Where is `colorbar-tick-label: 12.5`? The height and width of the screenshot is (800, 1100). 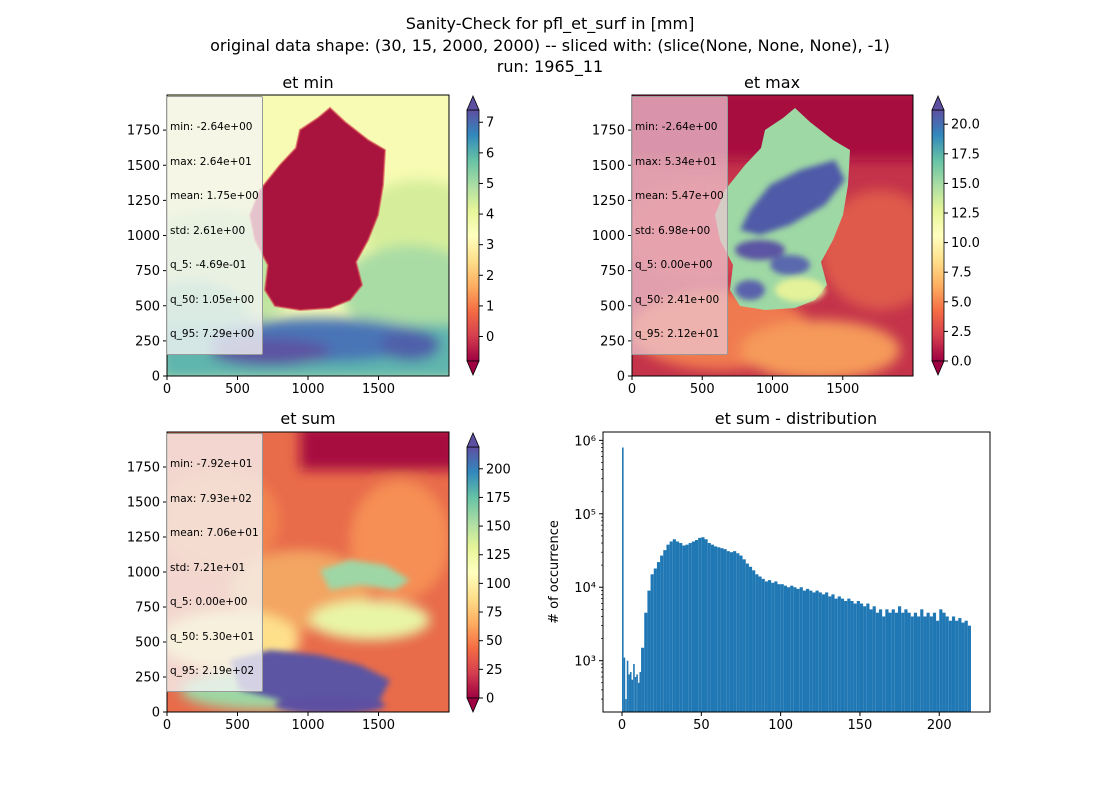
colorbar-tick-label: 12.5 is located at coordinates (965, 214).